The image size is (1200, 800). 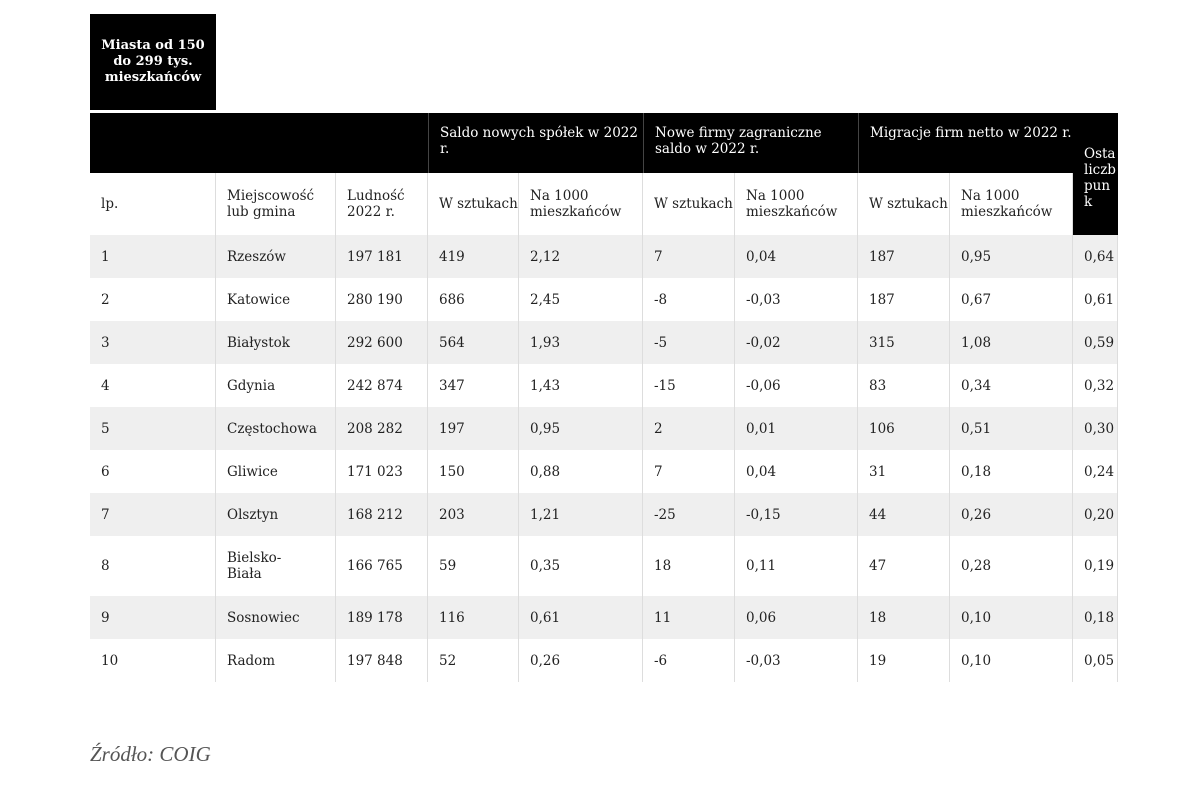 I want to click on column-header: Ludność 2022 r., so click(x=382, y=204).